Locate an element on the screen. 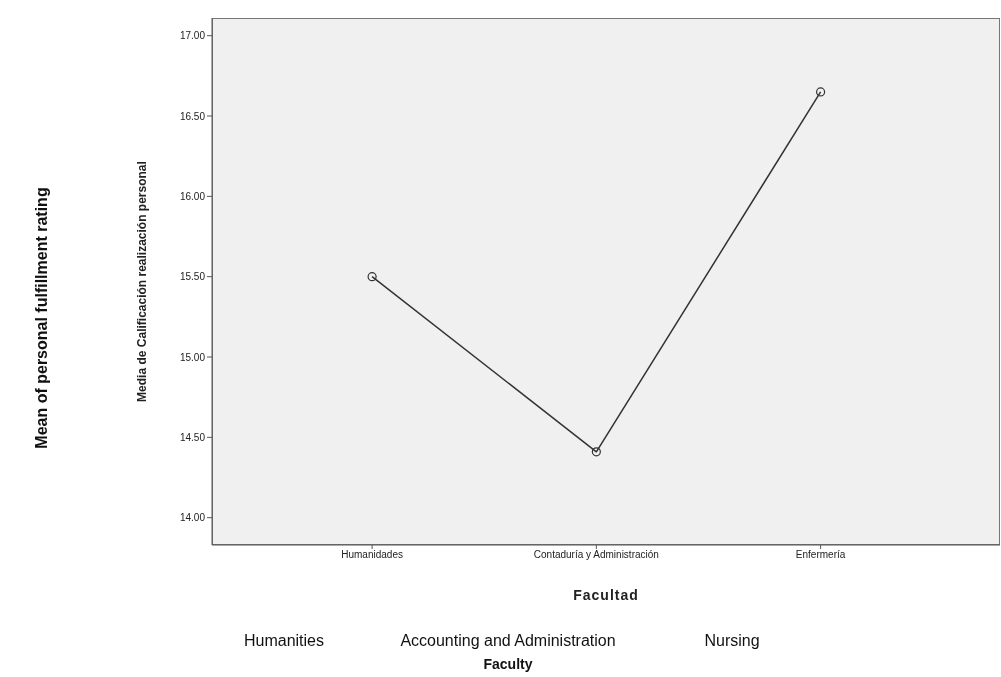  y-tick-label: 14.50 is located at coordinates (192, 437).